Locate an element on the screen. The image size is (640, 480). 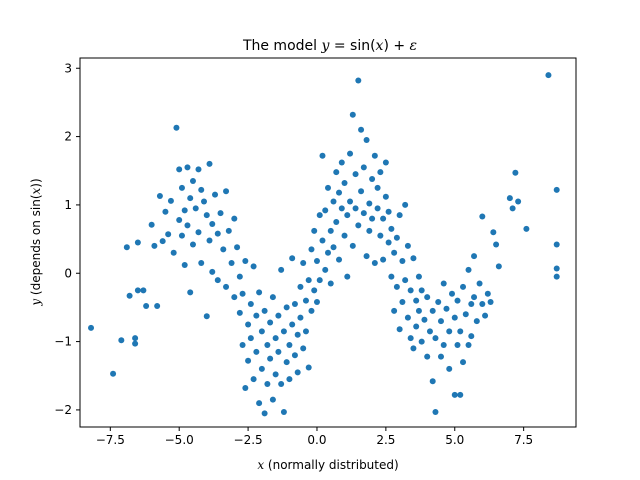
y-axis-label-close: )) is located at coordinates (36, 182).